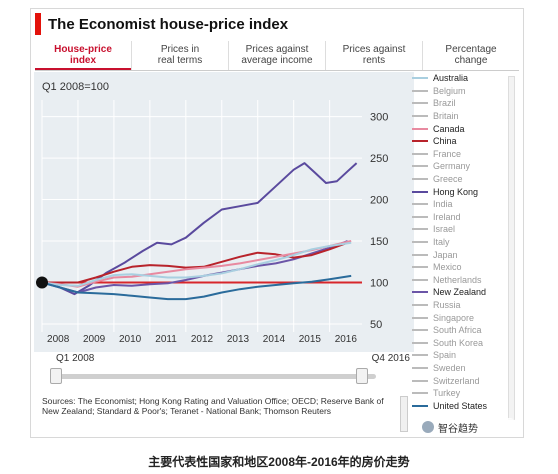 The width and height of the screenshot is (558, 474). I want to click on y-tick-label: 250, so click(379, 159).